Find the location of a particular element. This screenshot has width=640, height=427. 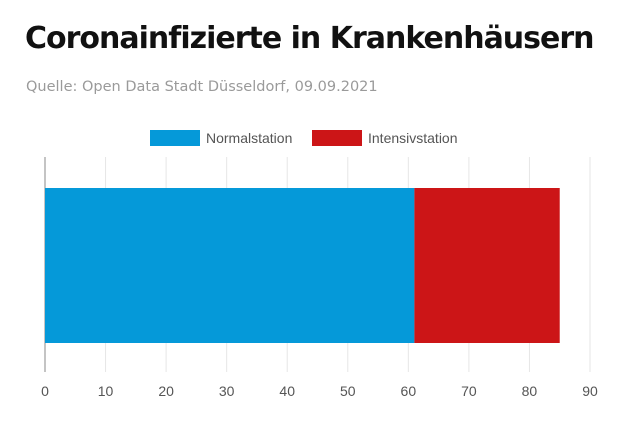

x-tick-label: 80 is located at coordinates (530, 391).